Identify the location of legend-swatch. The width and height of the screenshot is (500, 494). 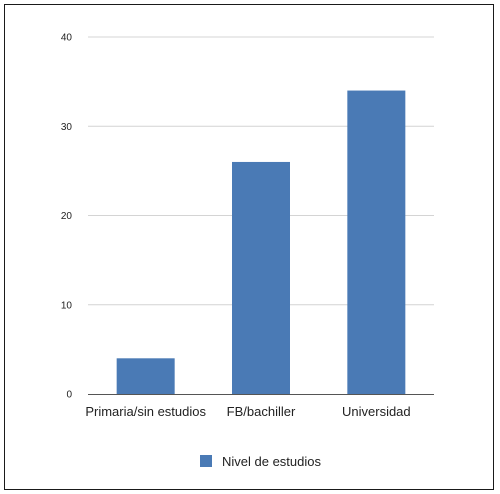
(206, 461).